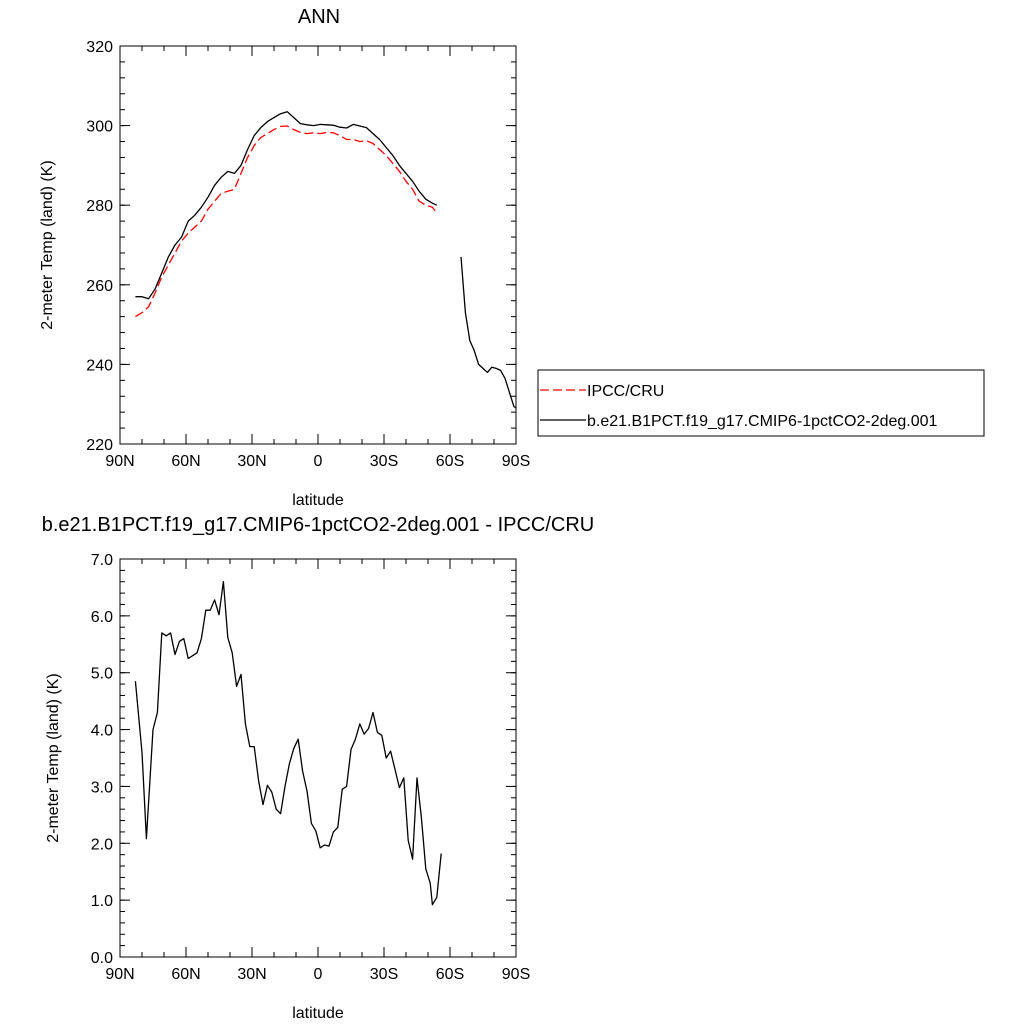  I want to click on y-tick-label: 300, so click(99, 127).